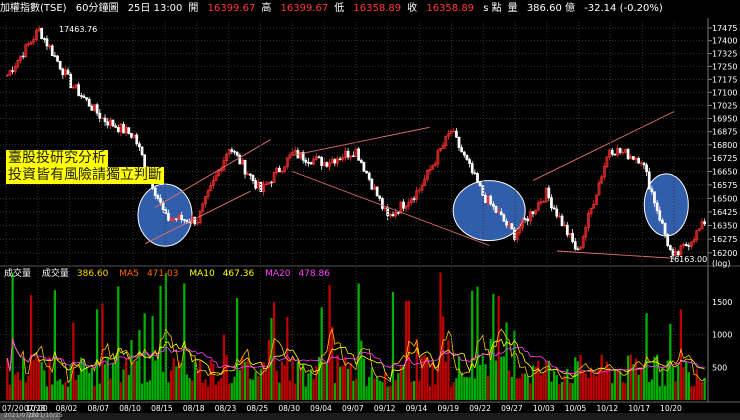  I want to click on change-value: -32.14 (-0.20%), so click(623, 8).